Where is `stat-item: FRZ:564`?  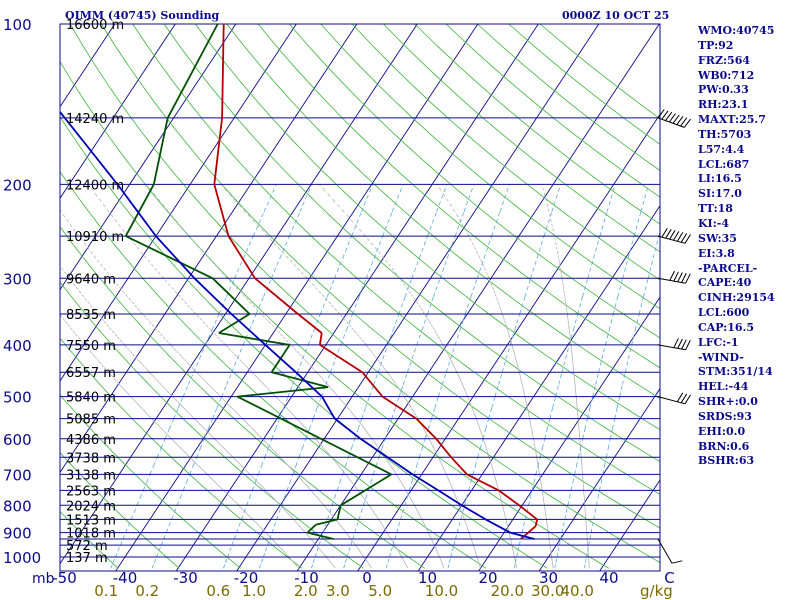
stat-item: FRZ:564 is located at coordinates (724, 60).